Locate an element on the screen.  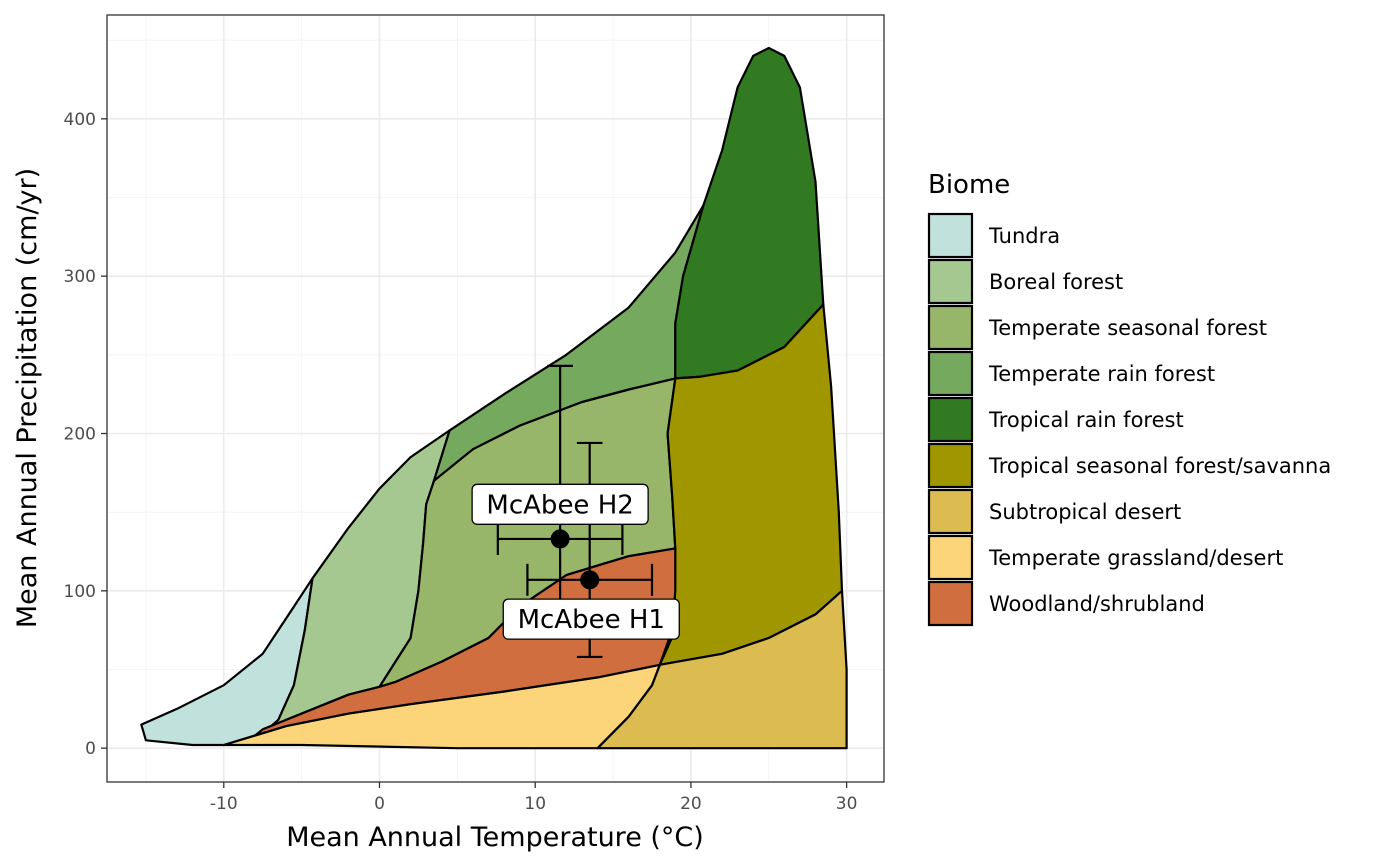
x-tick-label: 10 is located at coordinates (535, 804).